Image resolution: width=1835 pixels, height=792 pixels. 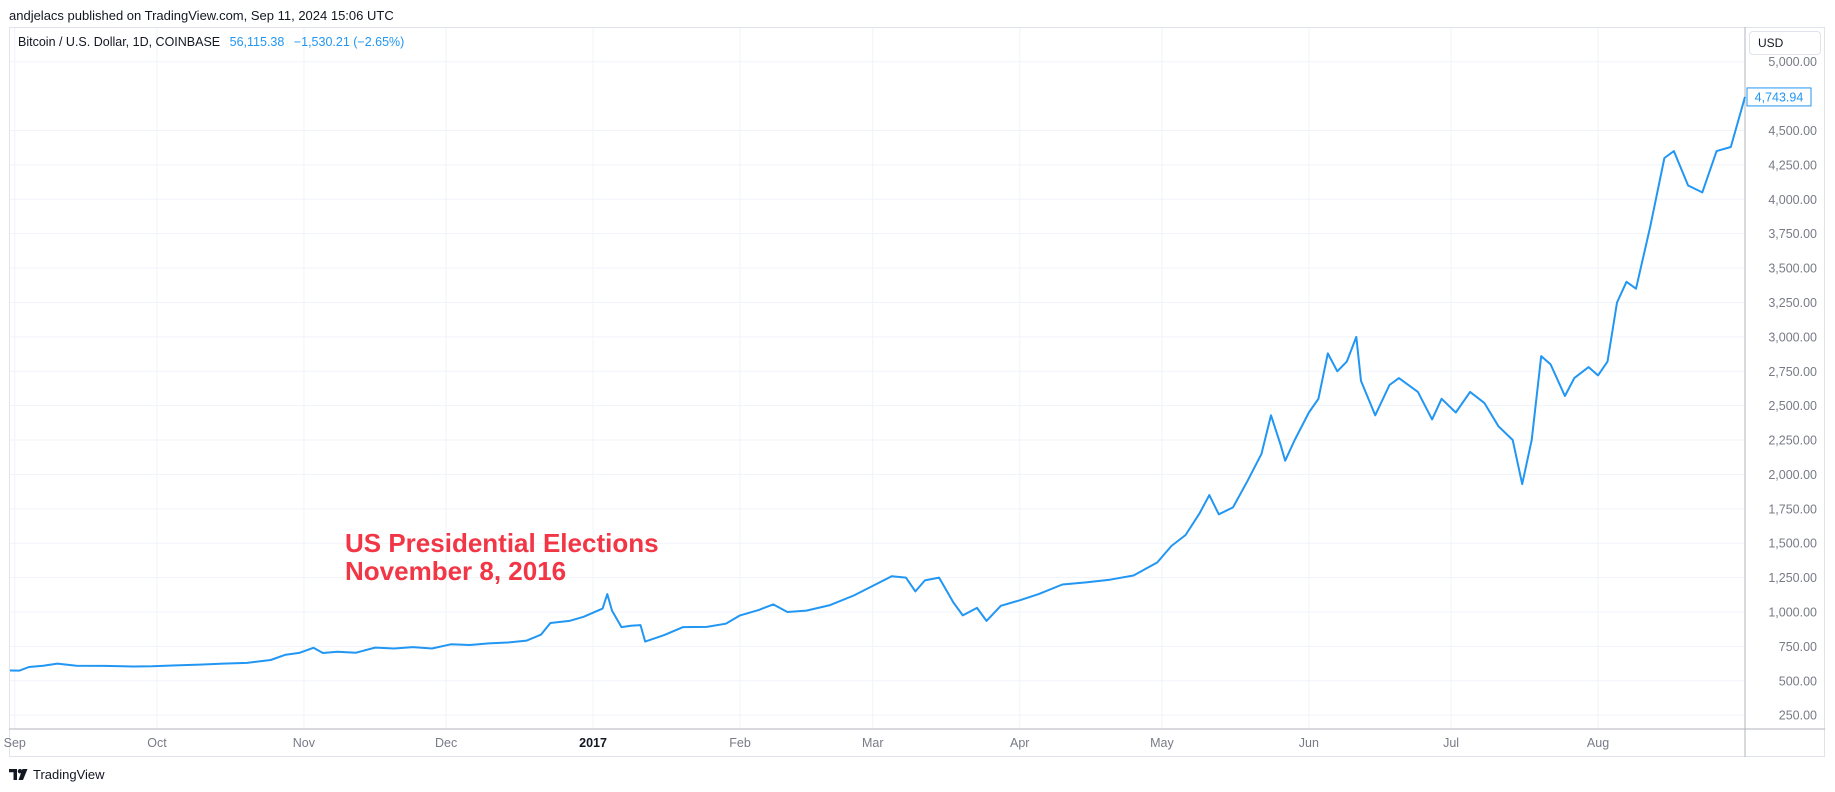 I want to click on price-change: −1,530.21 (−2.65%), so click(x=349, y=42).